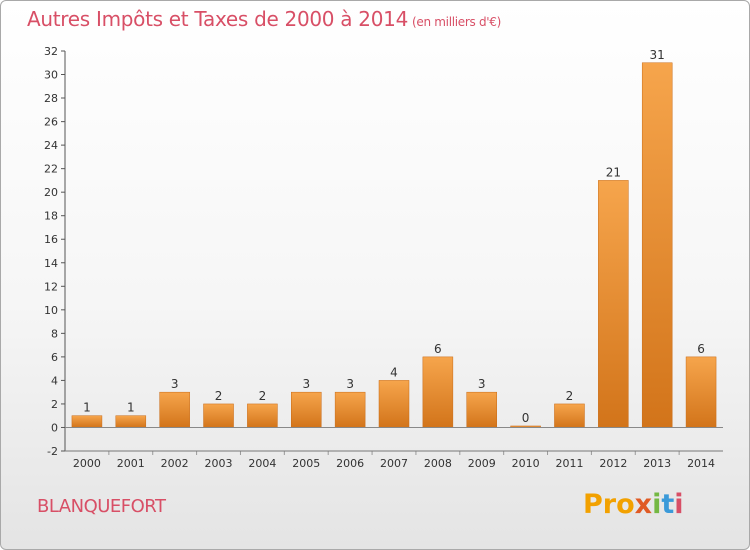 The width and height of the screenshot is (750, 550). What do you see at coordinates (54, 333) in the screenshot?
I see `y-tick-label: 8` at bounding box center [54, 333].